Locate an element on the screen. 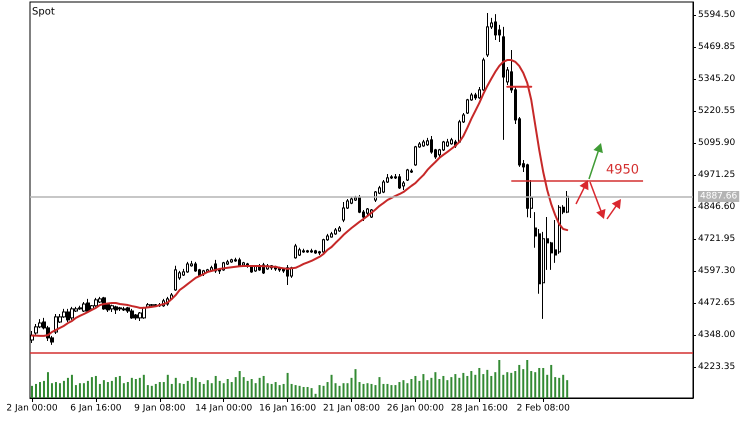 The image size is (752, 422). x-tick-label: 14 Jan 00:00 is located at coordinates (223, 409).